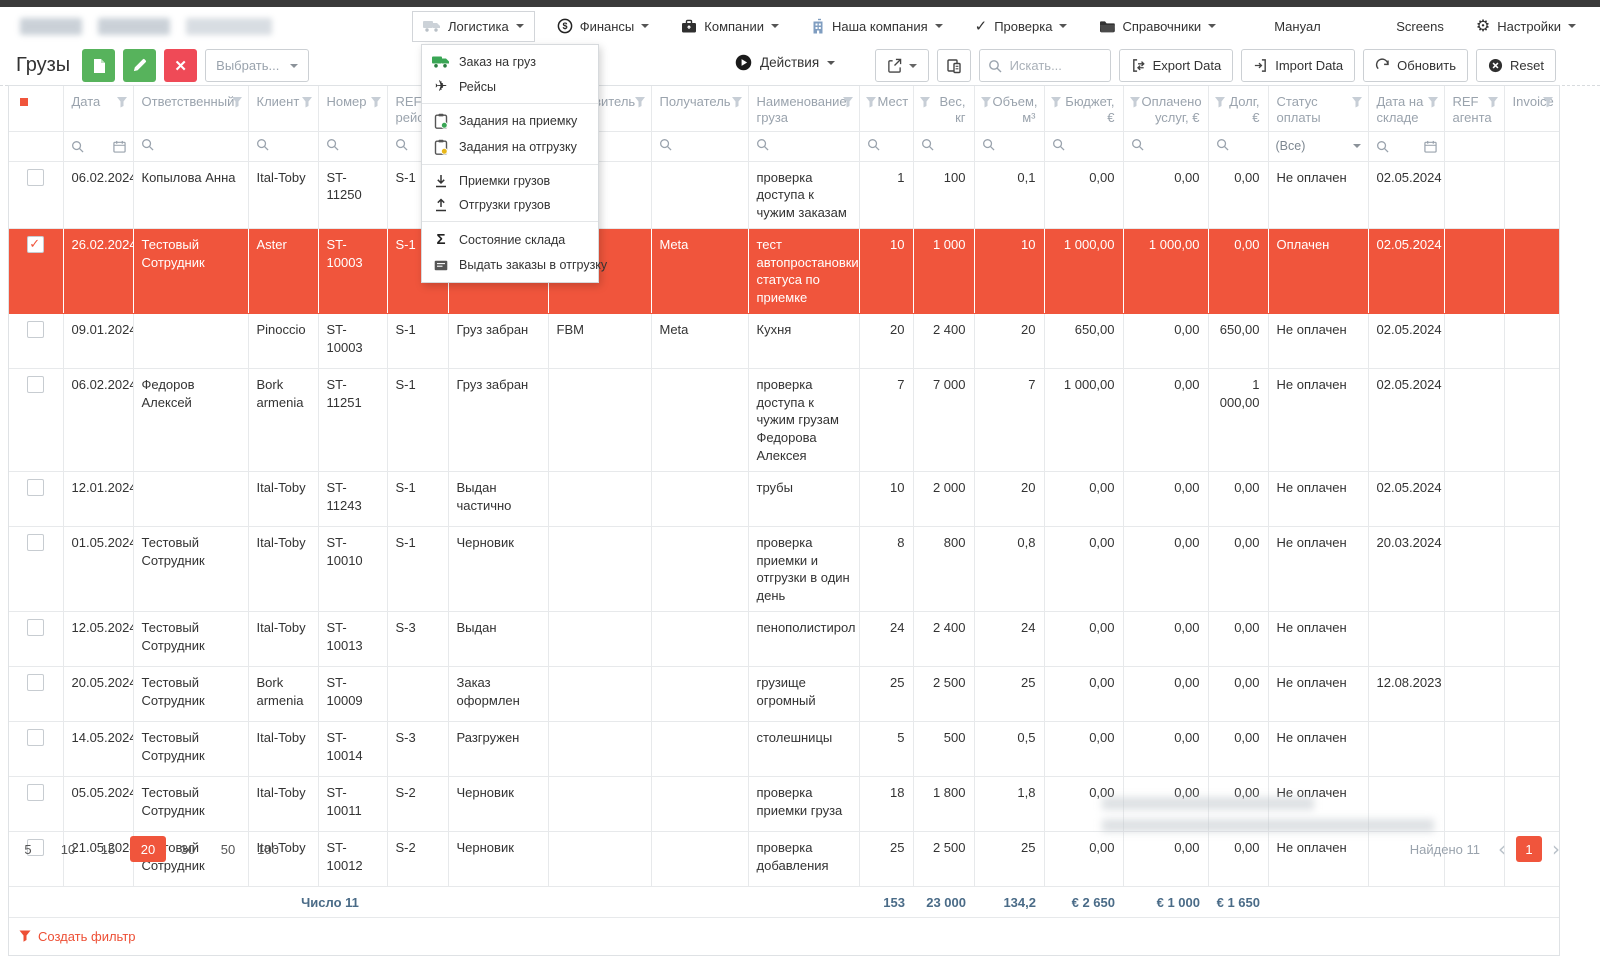 The image size is (1600, 956). I want to click on filter-cell-client, so click(283, 146).